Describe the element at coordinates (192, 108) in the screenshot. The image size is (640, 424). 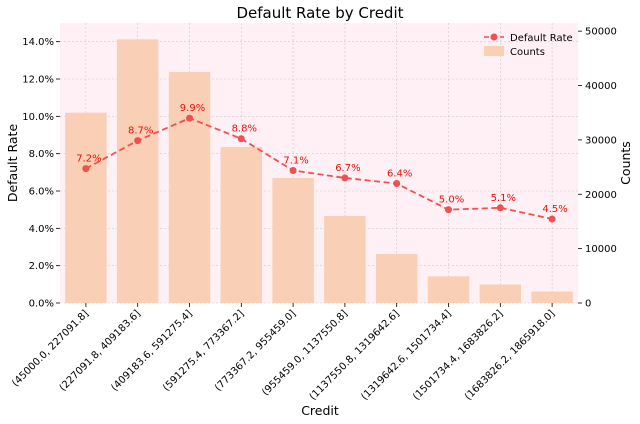
I see `default-rate-data-label: 9.9%` at that location.